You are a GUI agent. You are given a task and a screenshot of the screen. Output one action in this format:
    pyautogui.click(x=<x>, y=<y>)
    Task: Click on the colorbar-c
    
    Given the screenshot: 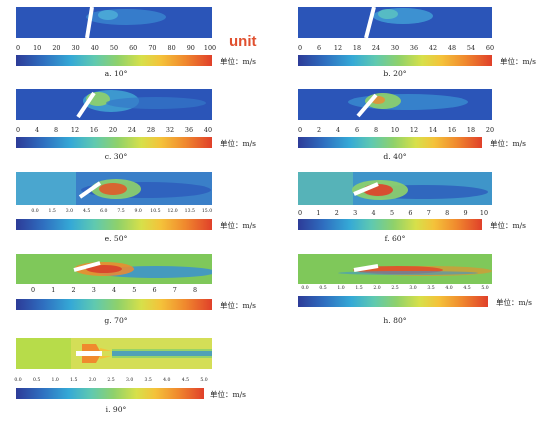 What is the action you would take?
    pyautogui.click(x=114, y=142)
    